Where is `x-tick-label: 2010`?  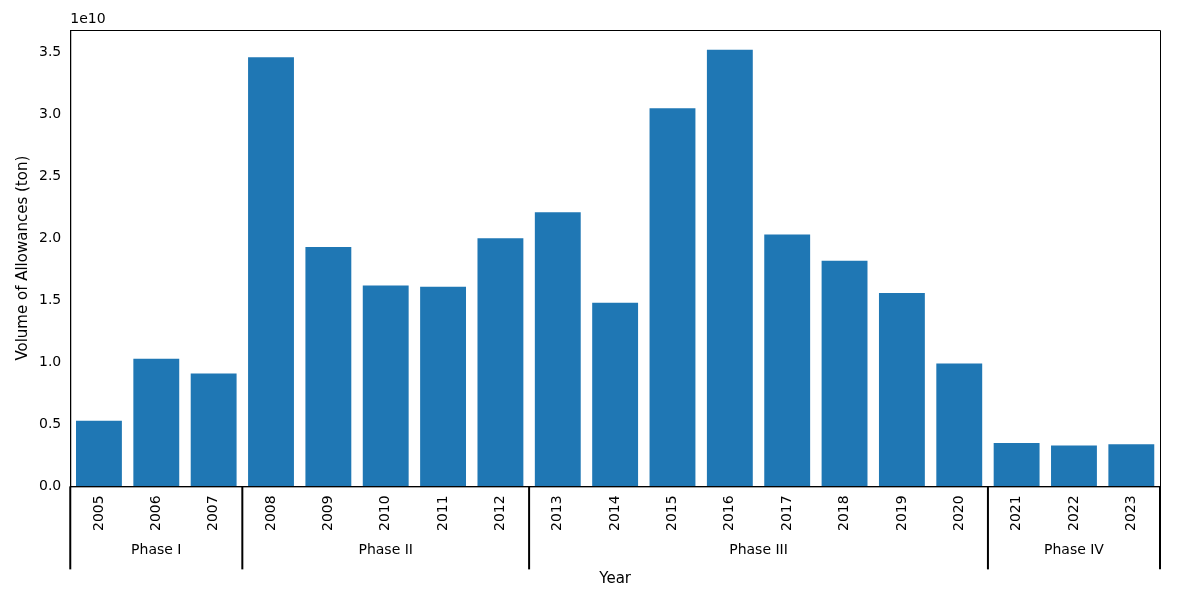 x-tick-label: 2010 is located at coordinates (384, 513).